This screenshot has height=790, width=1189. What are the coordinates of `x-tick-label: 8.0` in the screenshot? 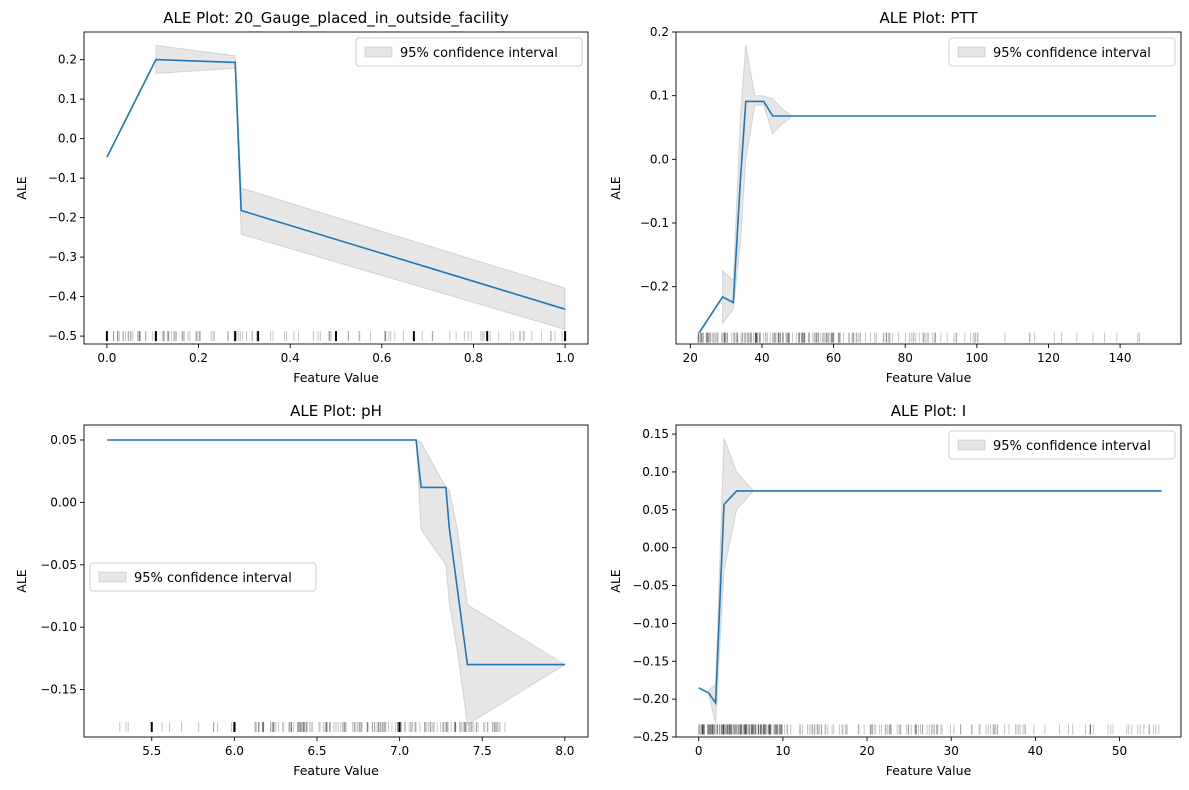 It's located at (564, 751).